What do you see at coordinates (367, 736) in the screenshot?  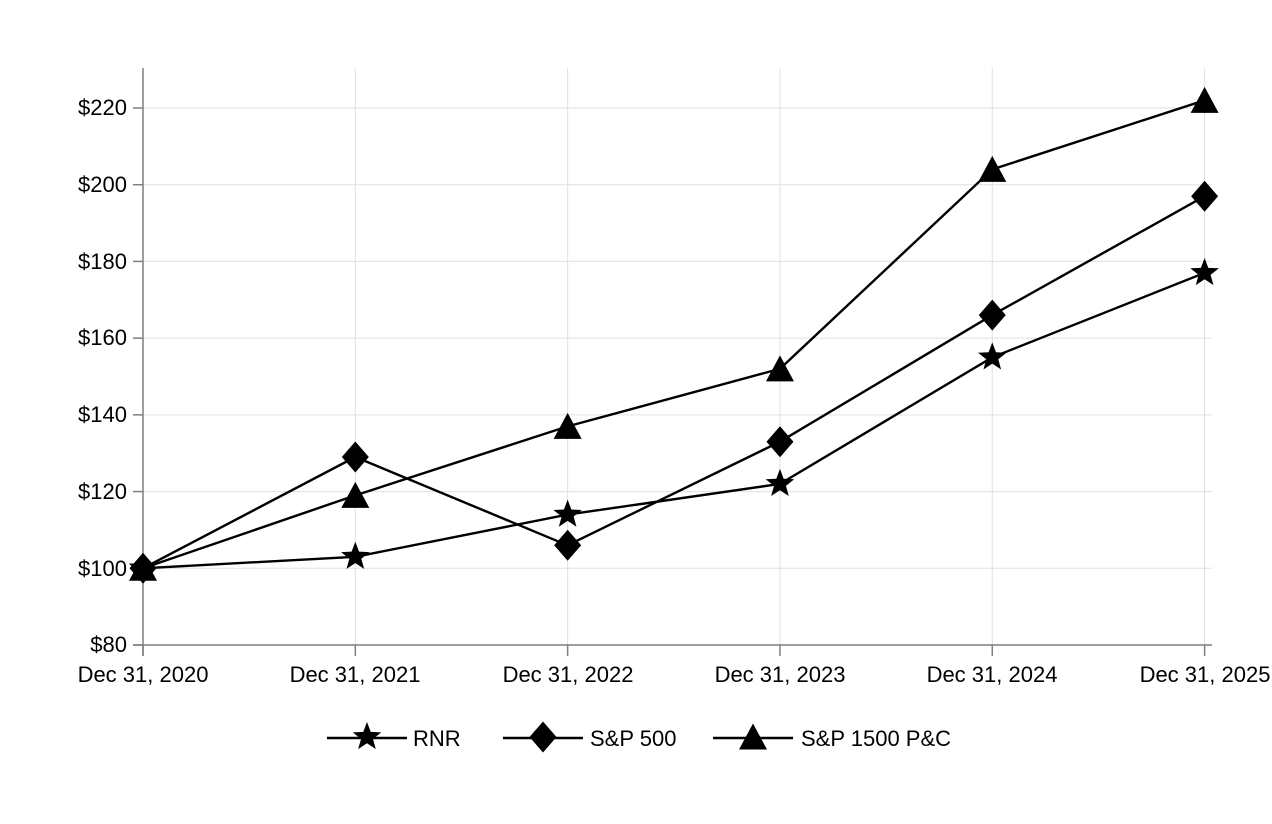 I see `star-icon` at bounding box center [367, 736].